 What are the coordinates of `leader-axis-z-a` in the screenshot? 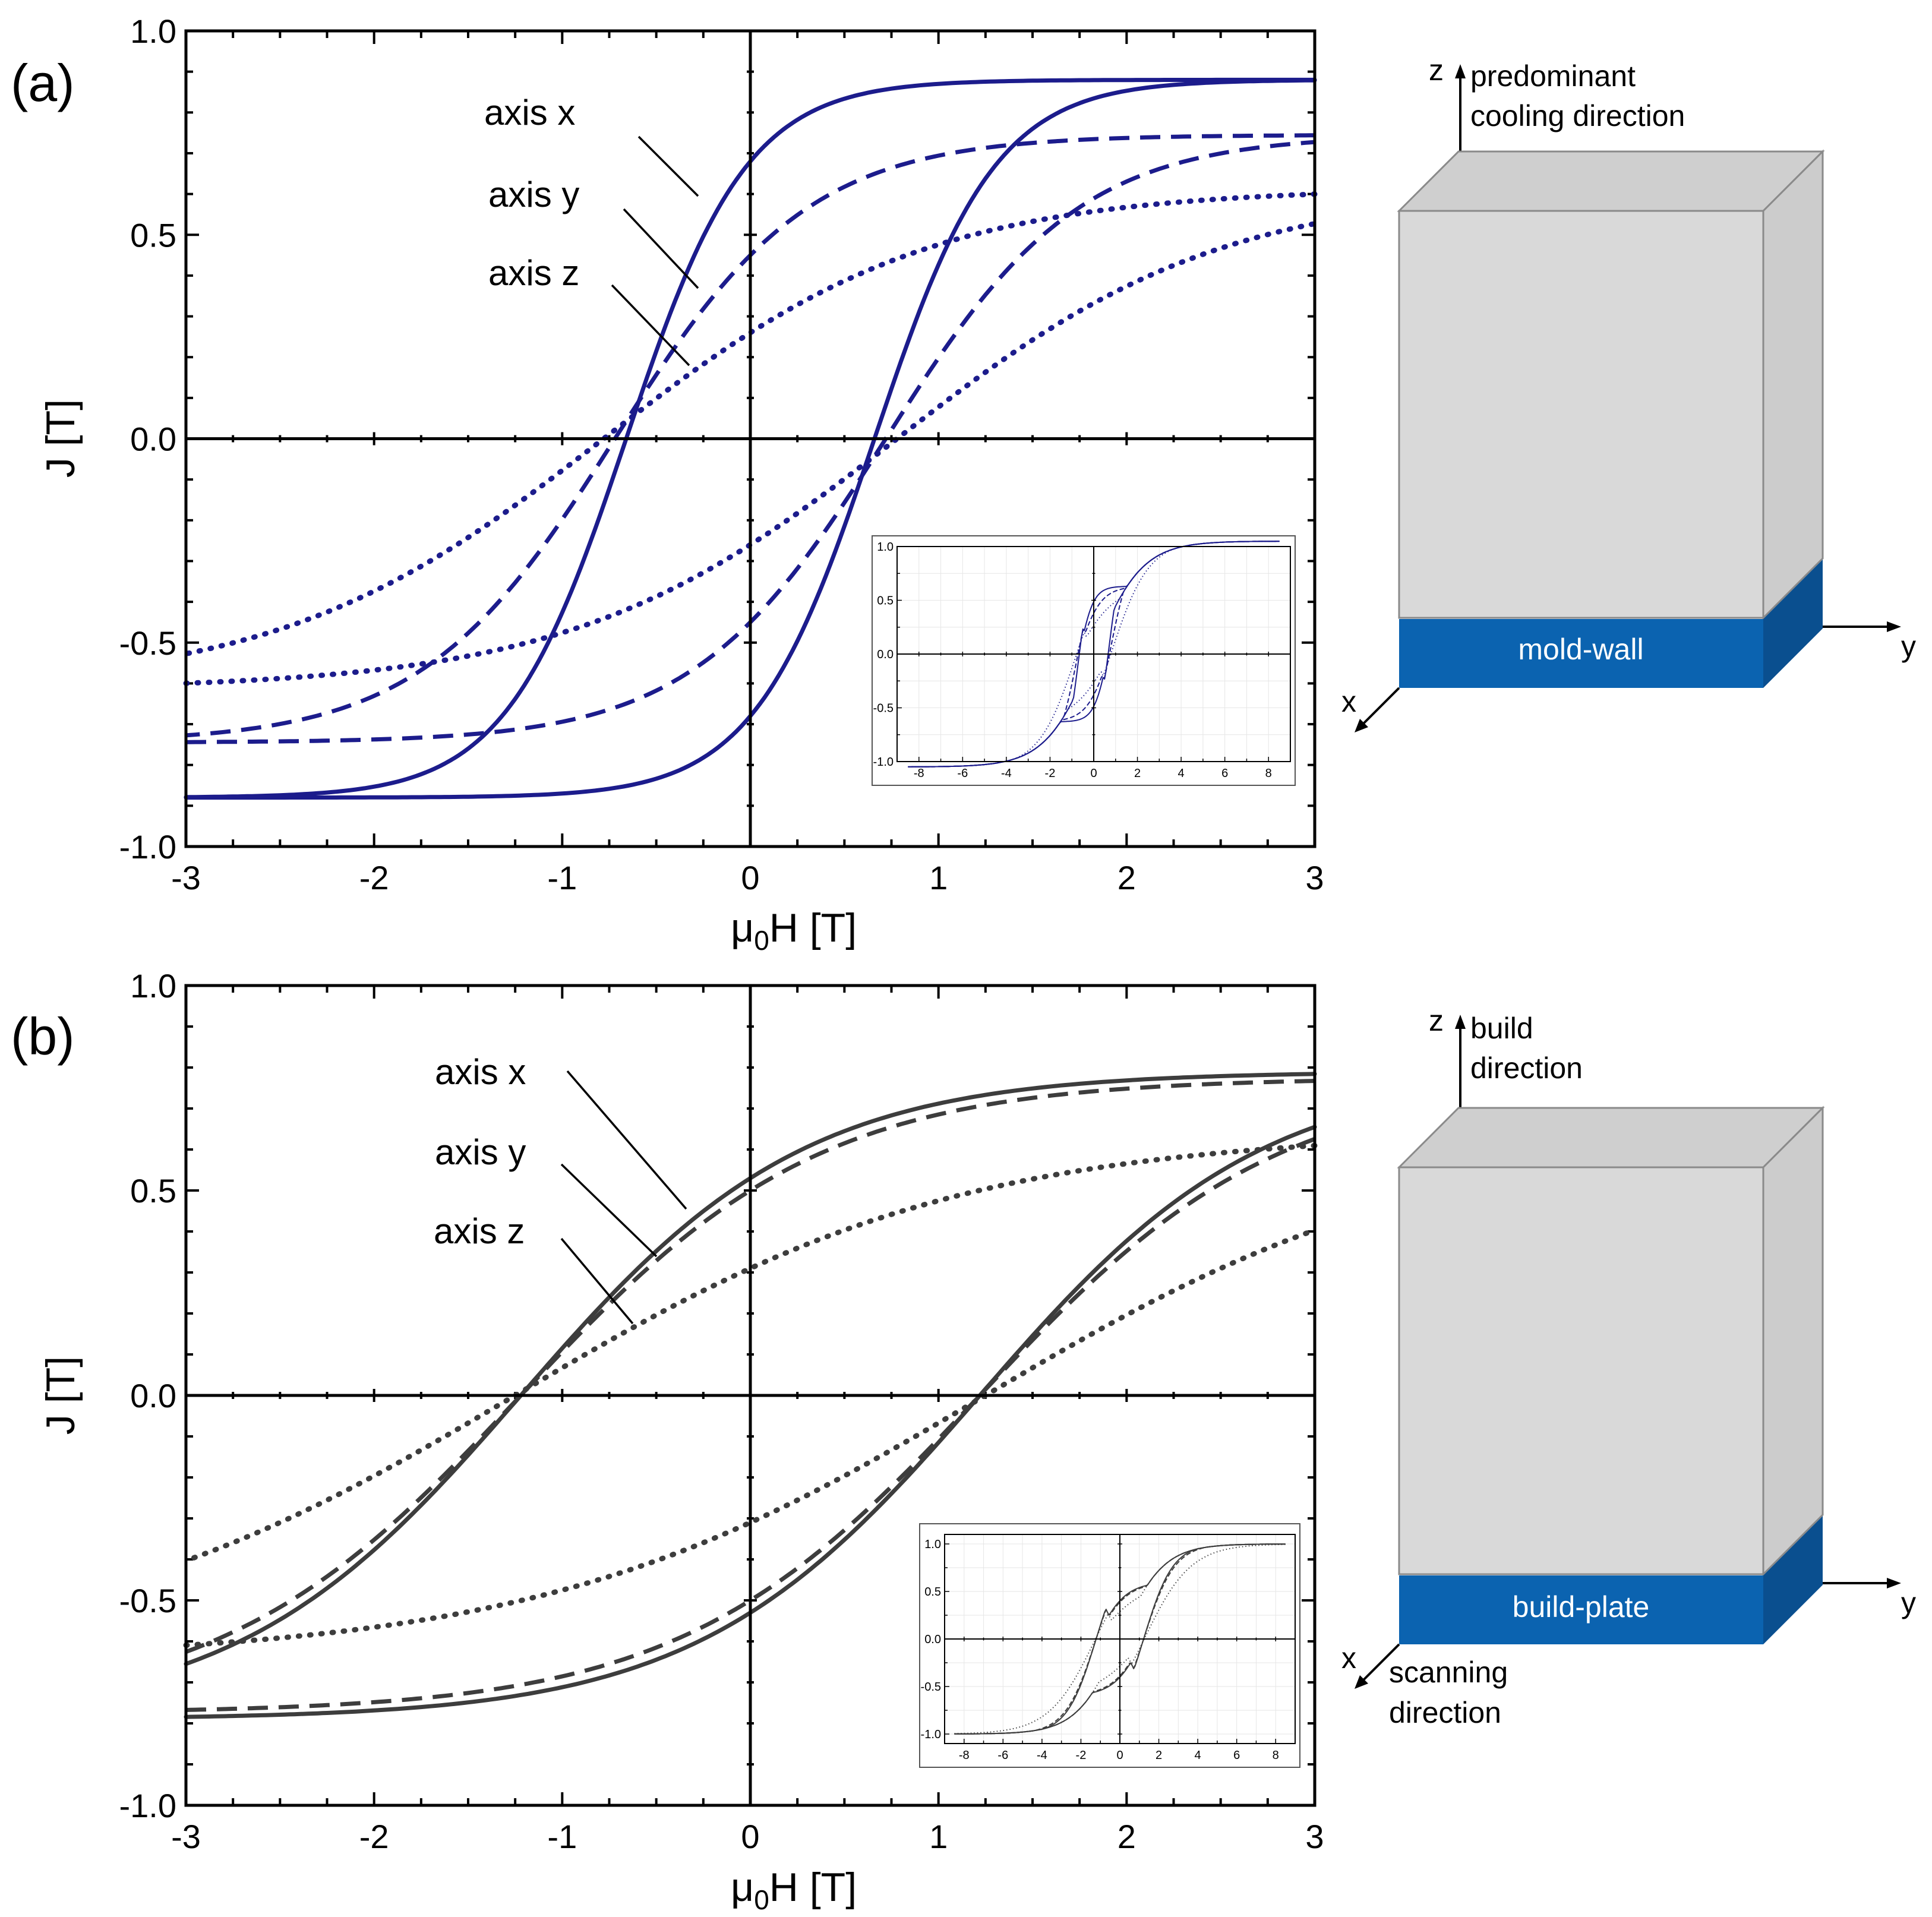 It's located at (650, 325).